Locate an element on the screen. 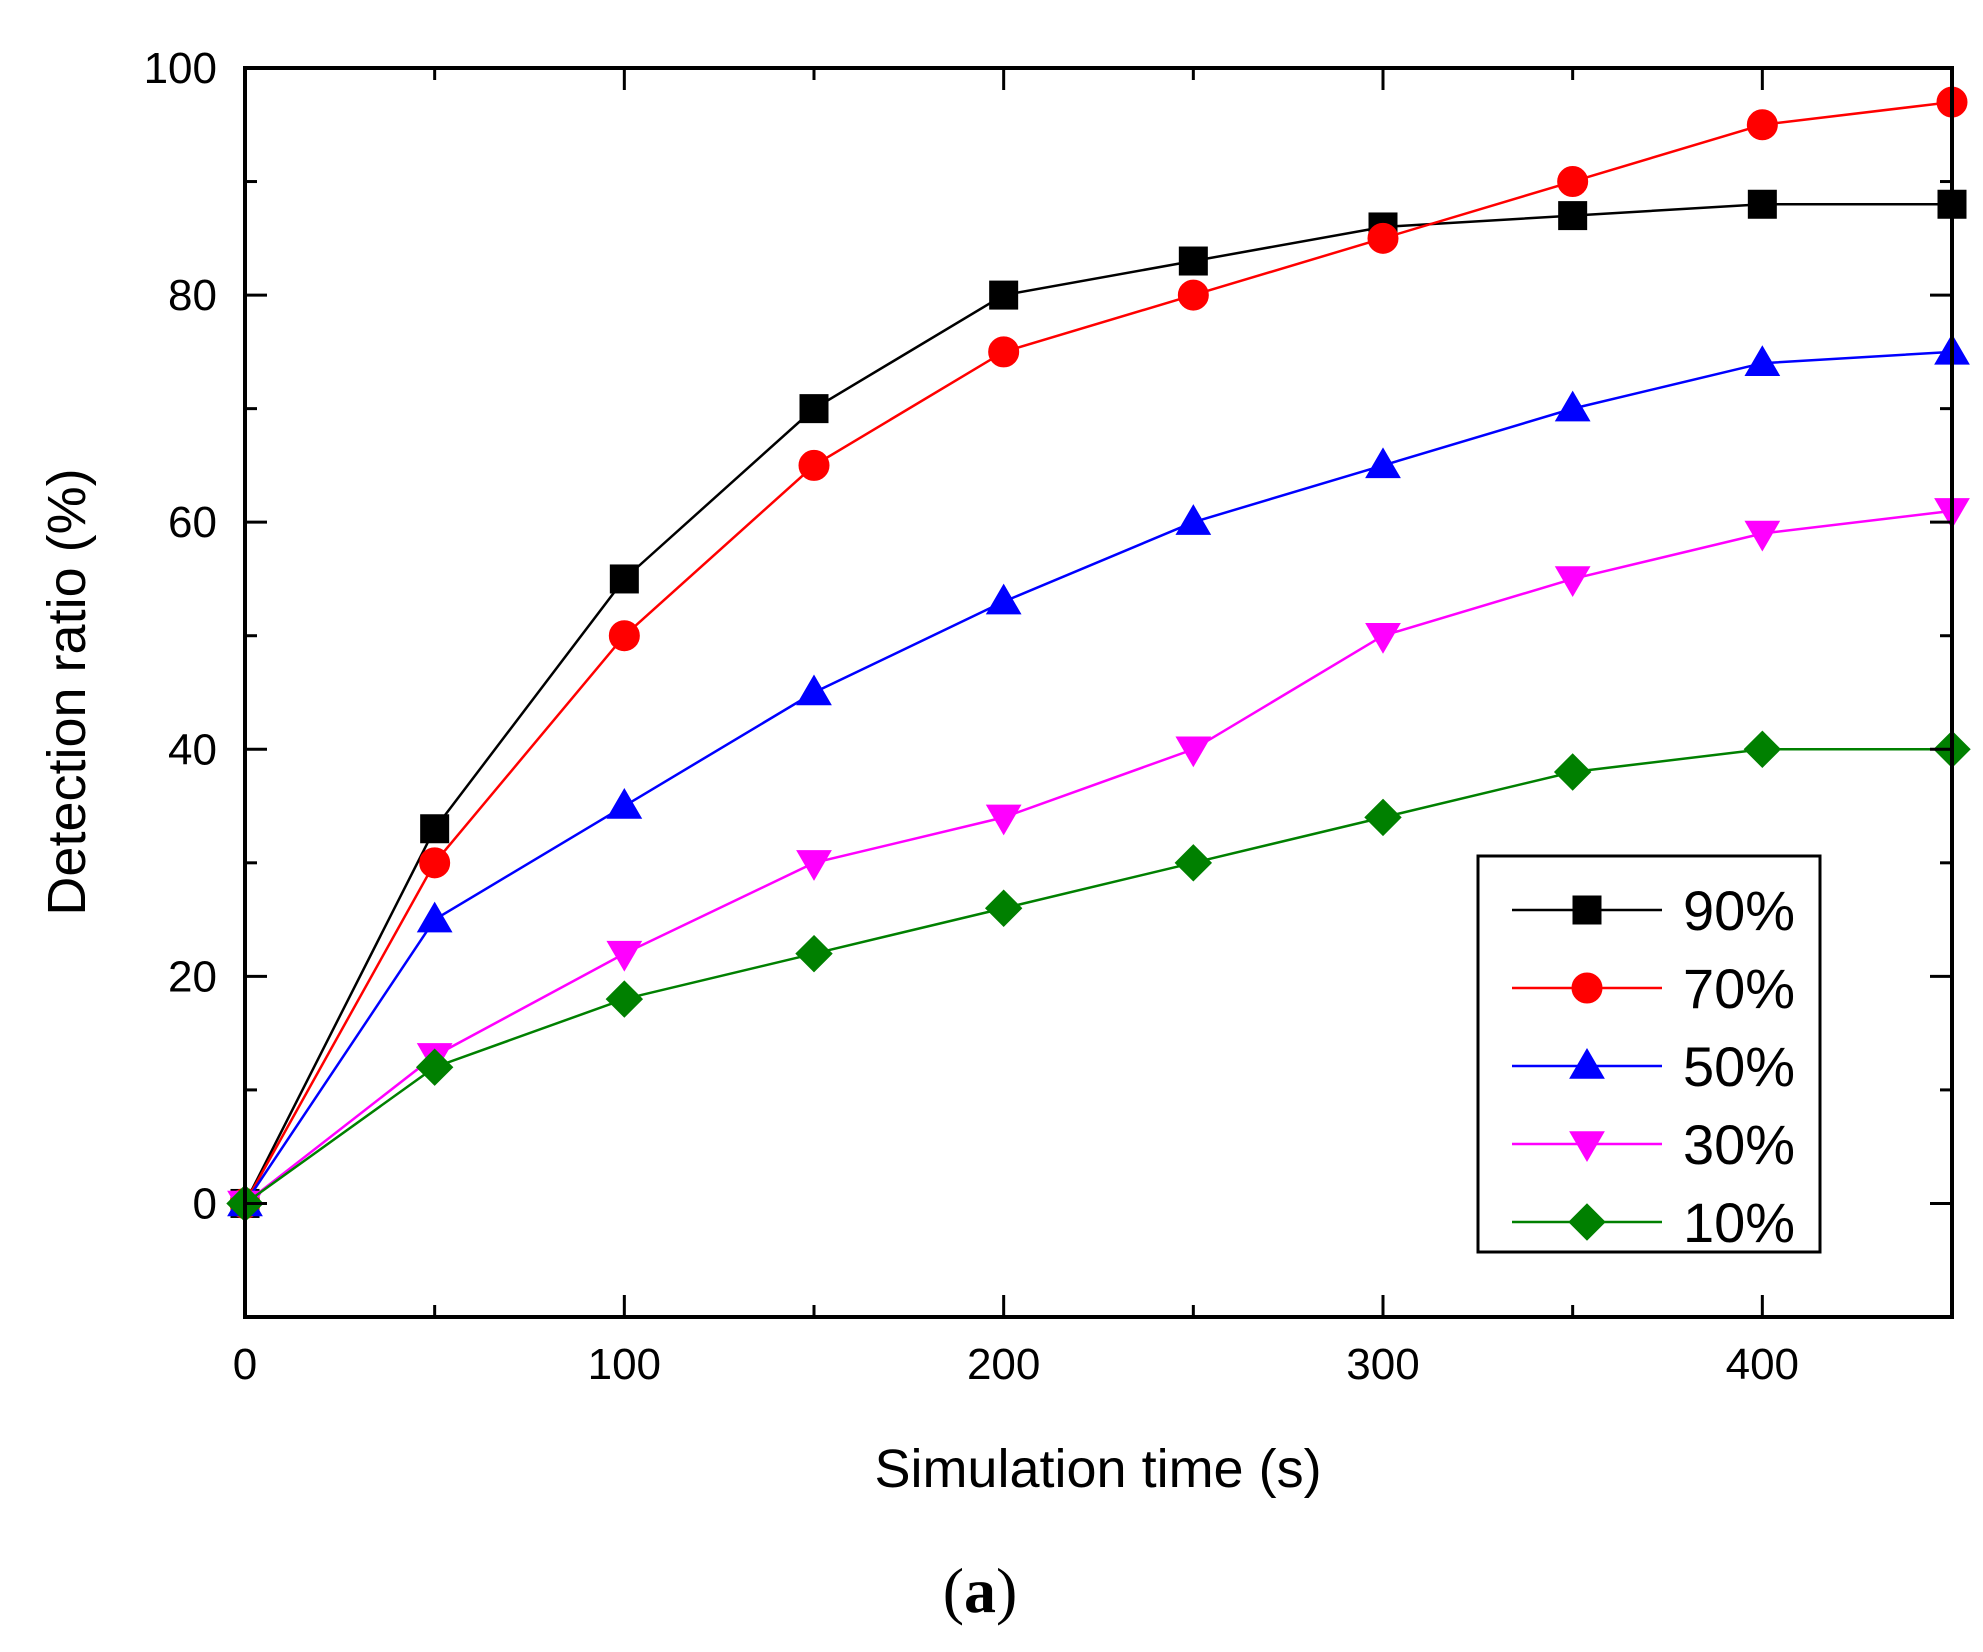 Image resolution: width=1983 pixels, height=1652 pixels. caption-letter: a is located at coordinates (980, 1590).